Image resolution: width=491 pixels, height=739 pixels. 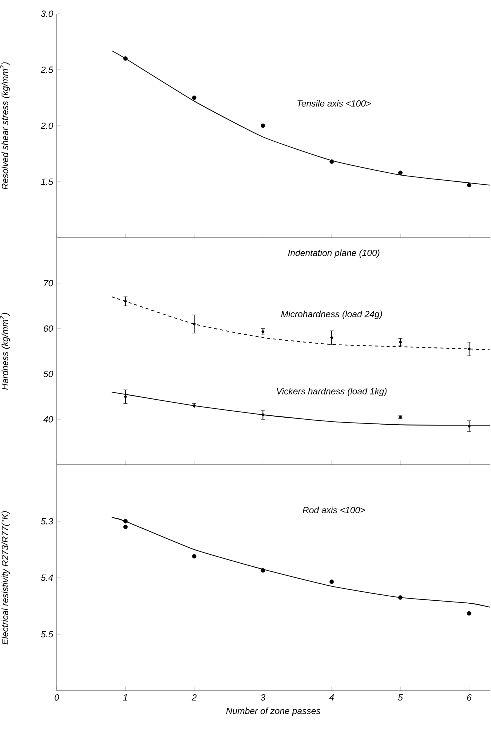 What do you see at coordinates (5, 351) in the screenshot?
I see `y-axis-title: Hardness (kg/mm$^{2}$)` at bounding box center [5, 351].